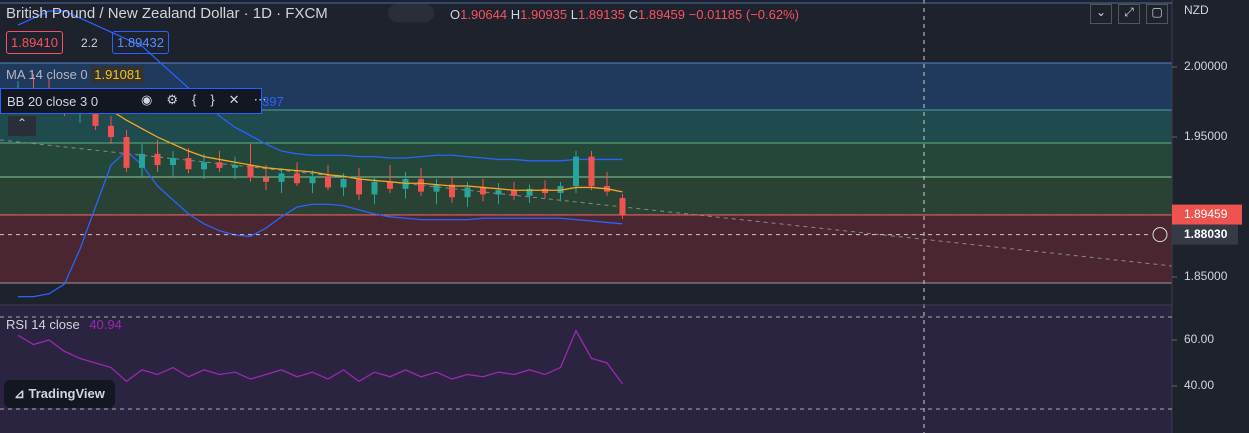  I want to click on branding-text: TradingView, so click(66, 393).